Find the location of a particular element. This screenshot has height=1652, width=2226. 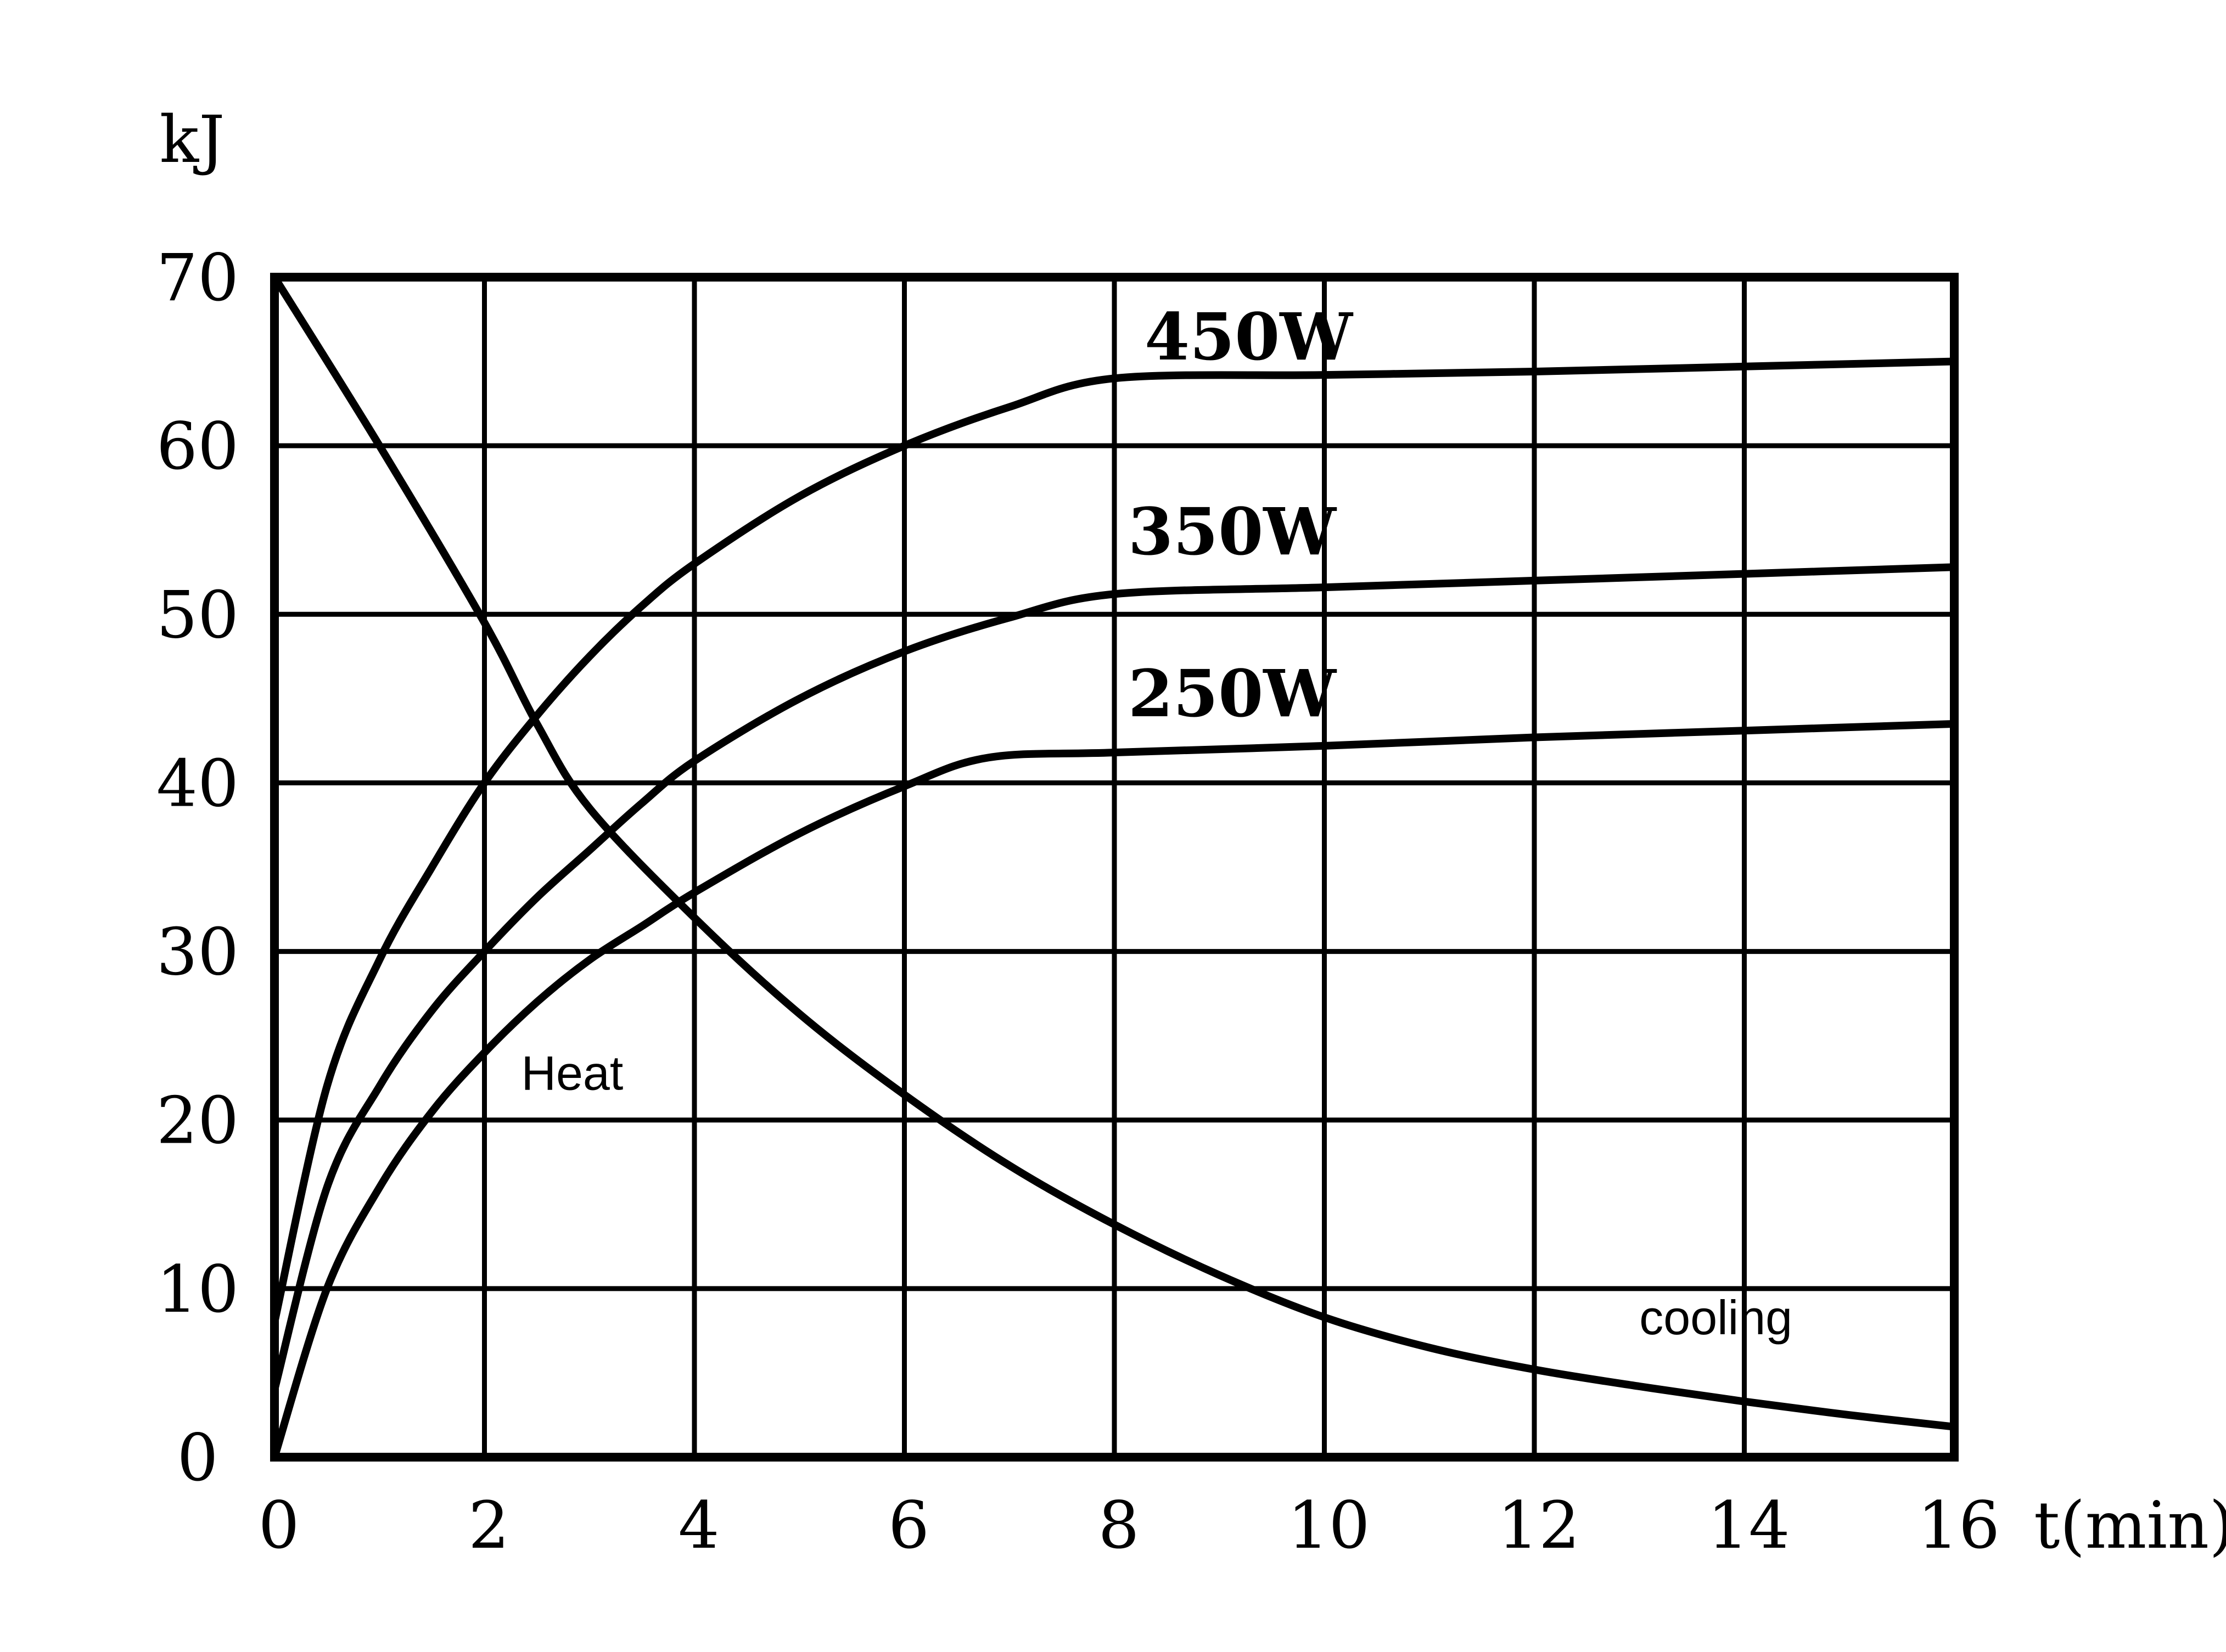

y-tick-label-50: 50 is located at coordinates (197, 615).